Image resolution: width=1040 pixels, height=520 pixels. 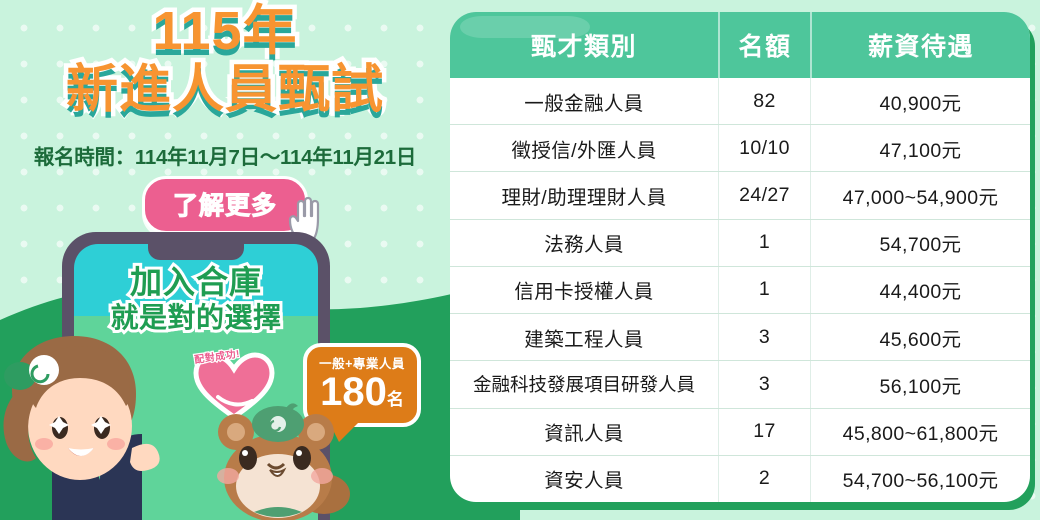 I want to click on cta-row: 了解更多, so click(x=225, y=205).